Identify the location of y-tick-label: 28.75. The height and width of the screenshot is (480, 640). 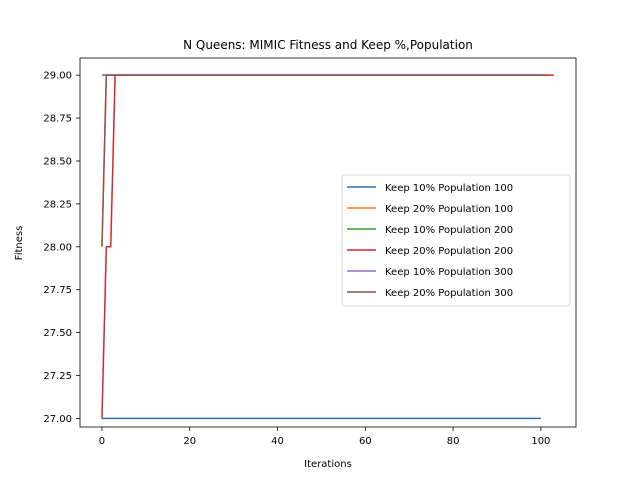
(57, 119).